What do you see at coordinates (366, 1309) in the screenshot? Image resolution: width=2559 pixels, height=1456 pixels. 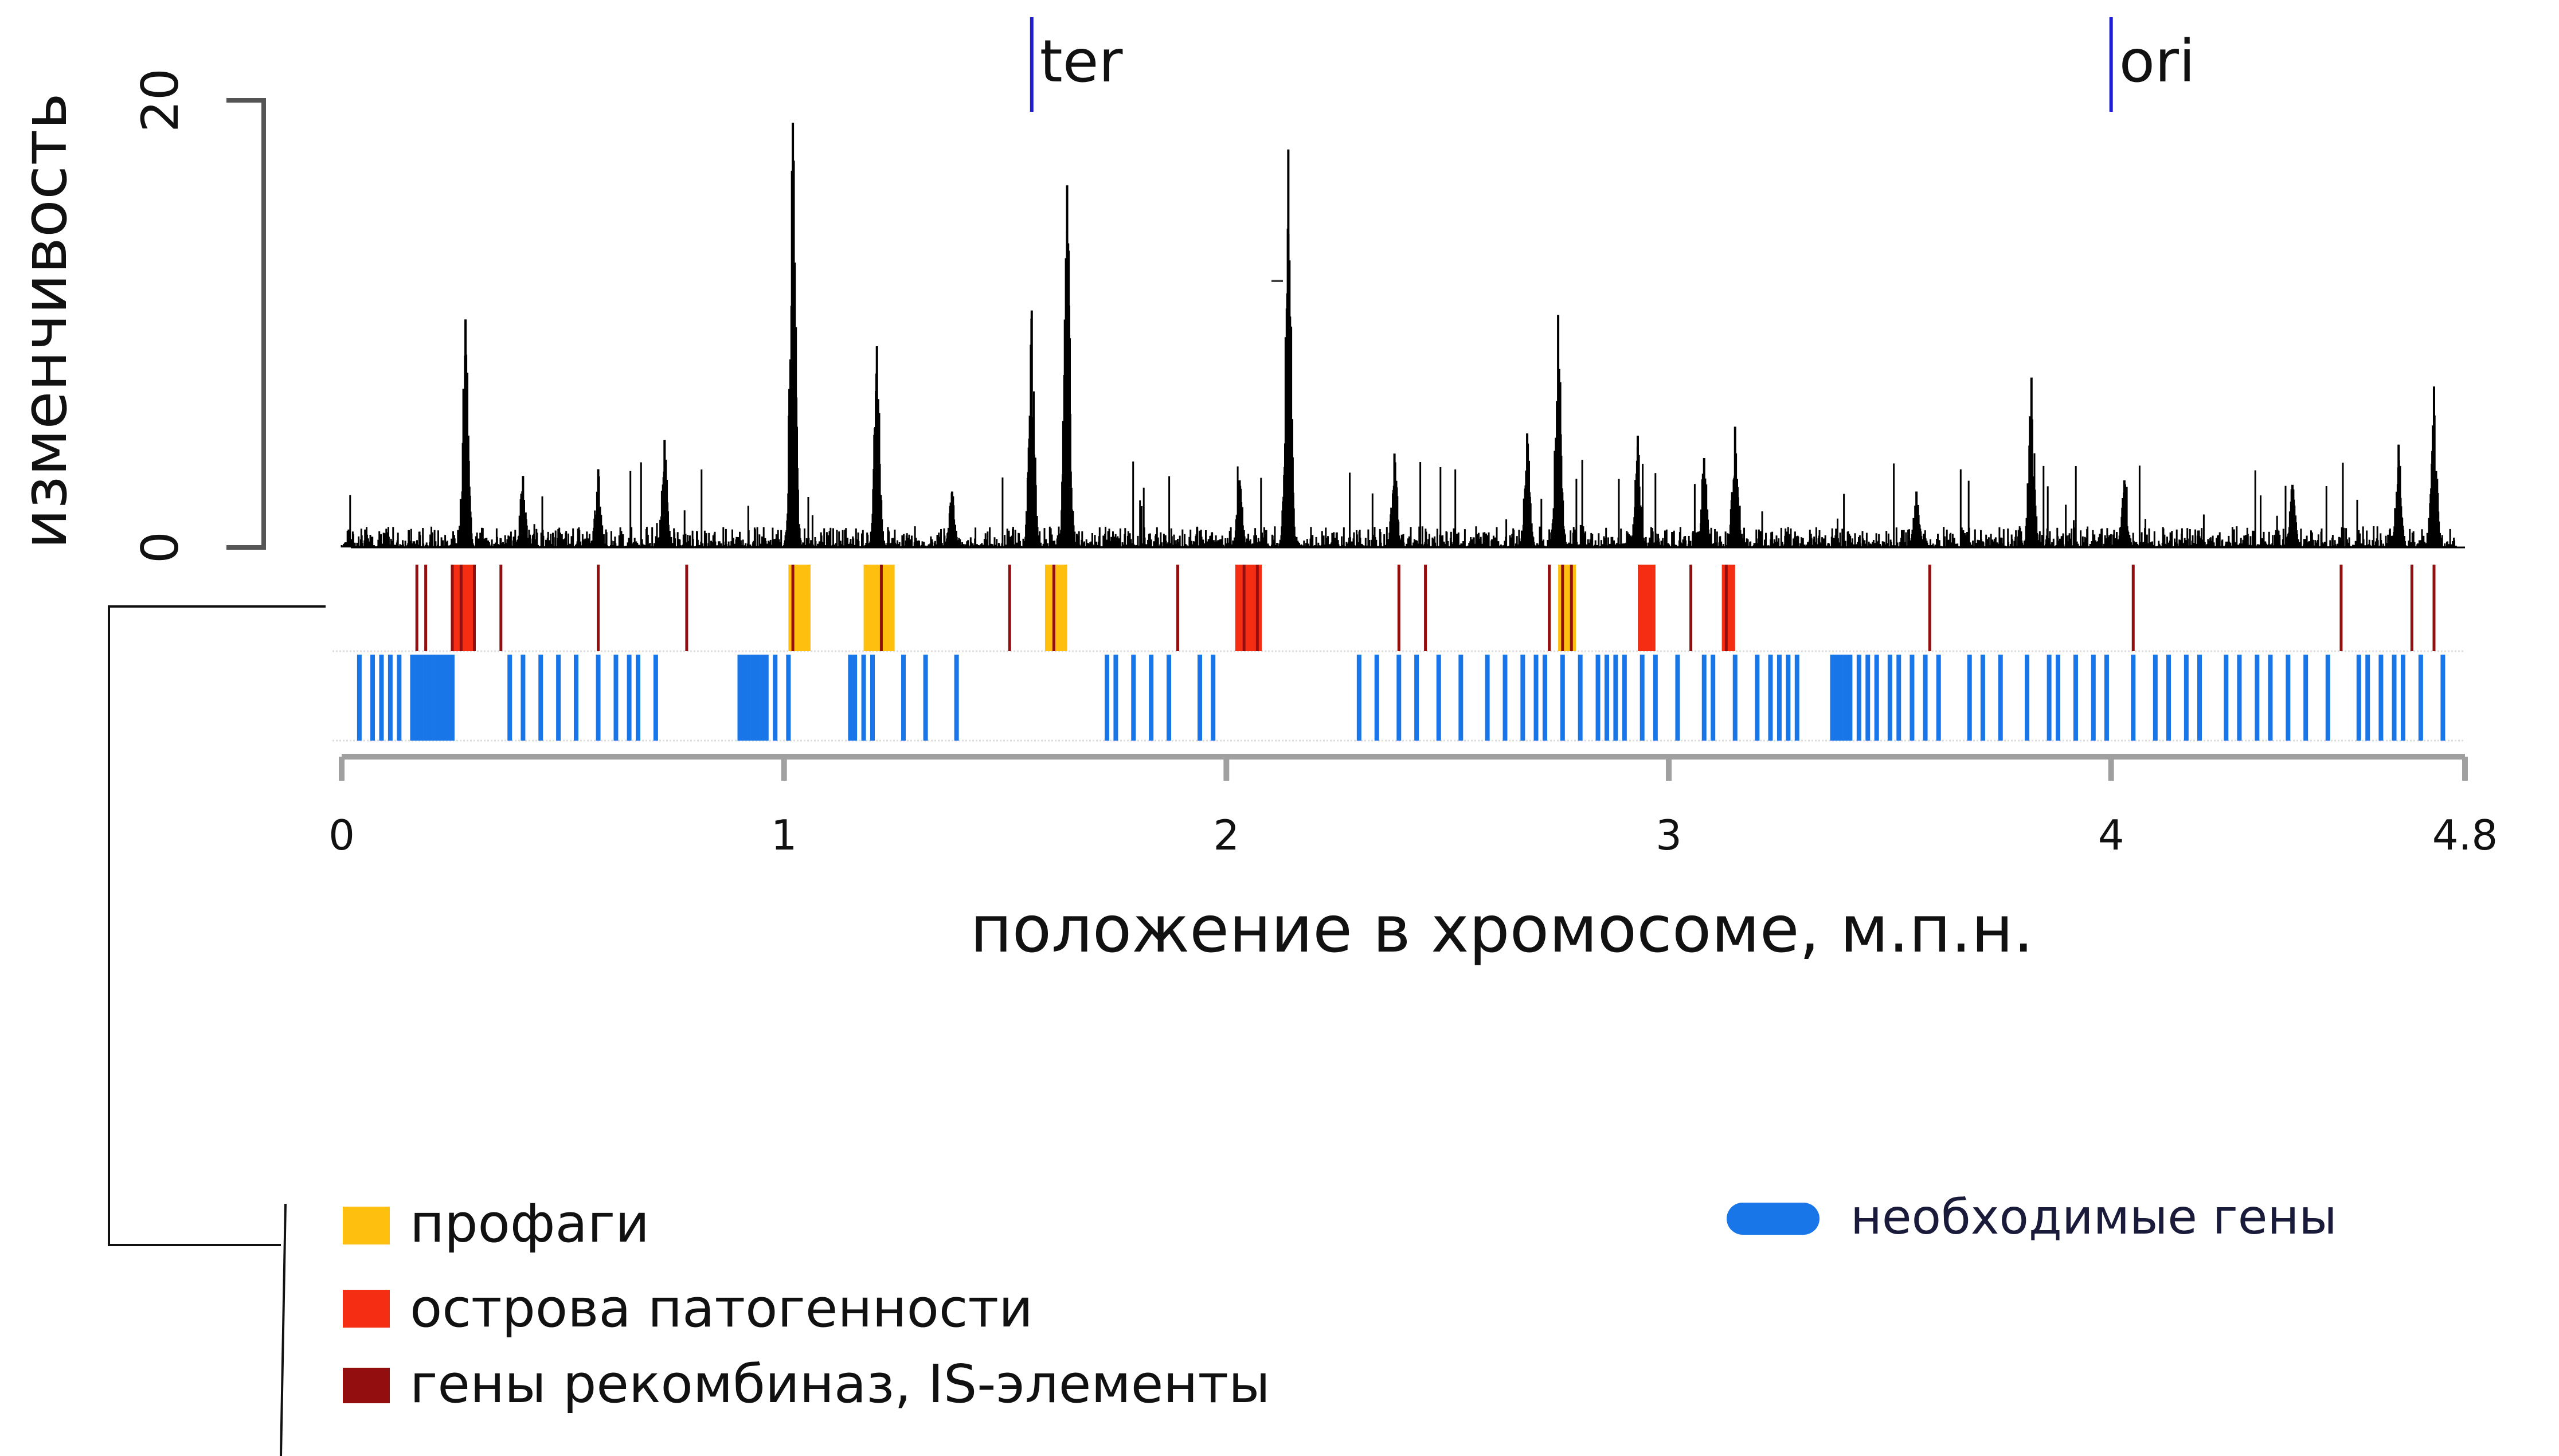 I see `legend-swatch-pathogenicity-islands` at bounding box center [366, 1309].